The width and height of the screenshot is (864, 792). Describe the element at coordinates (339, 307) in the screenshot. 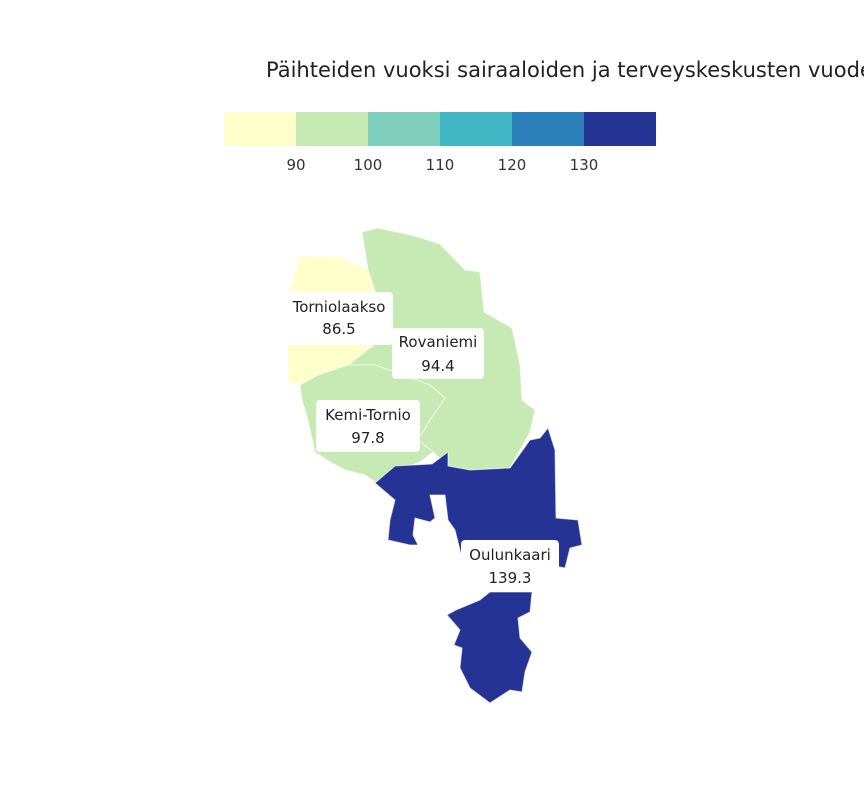

I see `label-region-name: Torniolaakso` at that location.